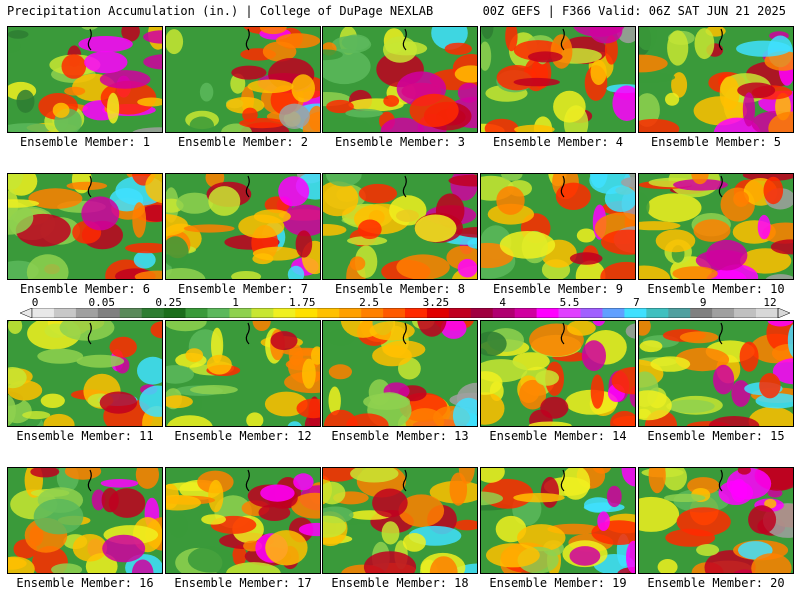 This screenshot has height=600, width=800. Describe the element at coordinates (85, 142) in the screenshot. I see `ensemble-member-label: Ensemble Member: 1` at that location.